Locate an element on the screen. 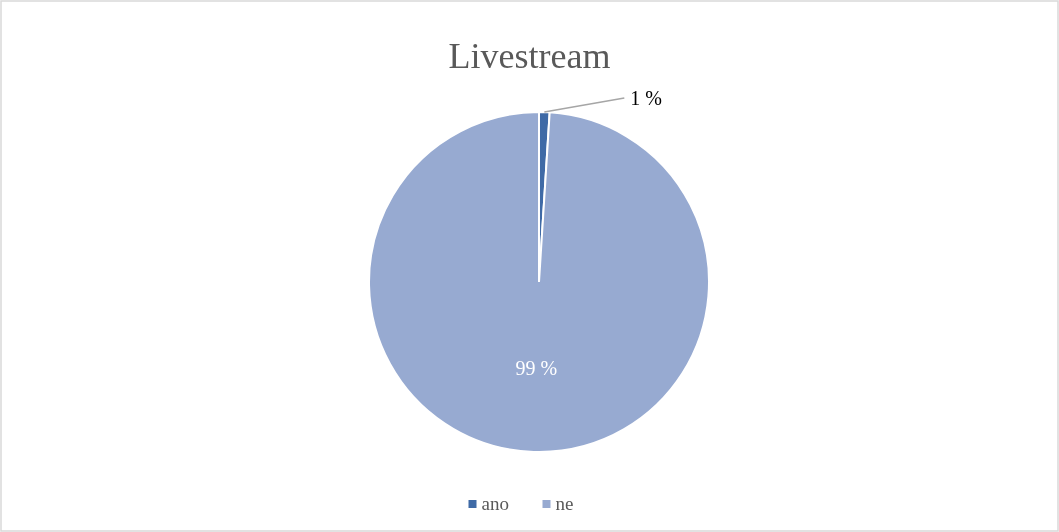 The height and width of the screenshot is (532, 1059). legend-label: ne is located at coordinates (564, 503).